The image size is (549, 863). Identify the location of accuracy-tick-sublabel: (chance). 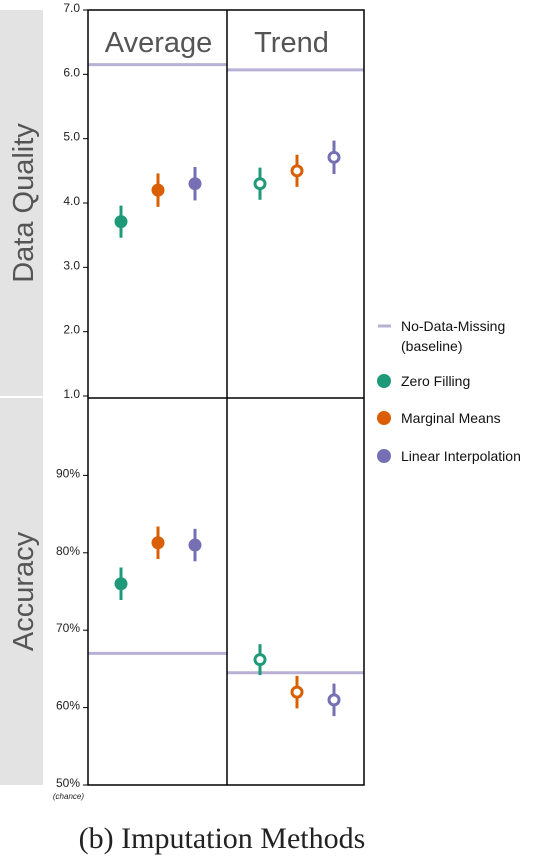
(68, 796).